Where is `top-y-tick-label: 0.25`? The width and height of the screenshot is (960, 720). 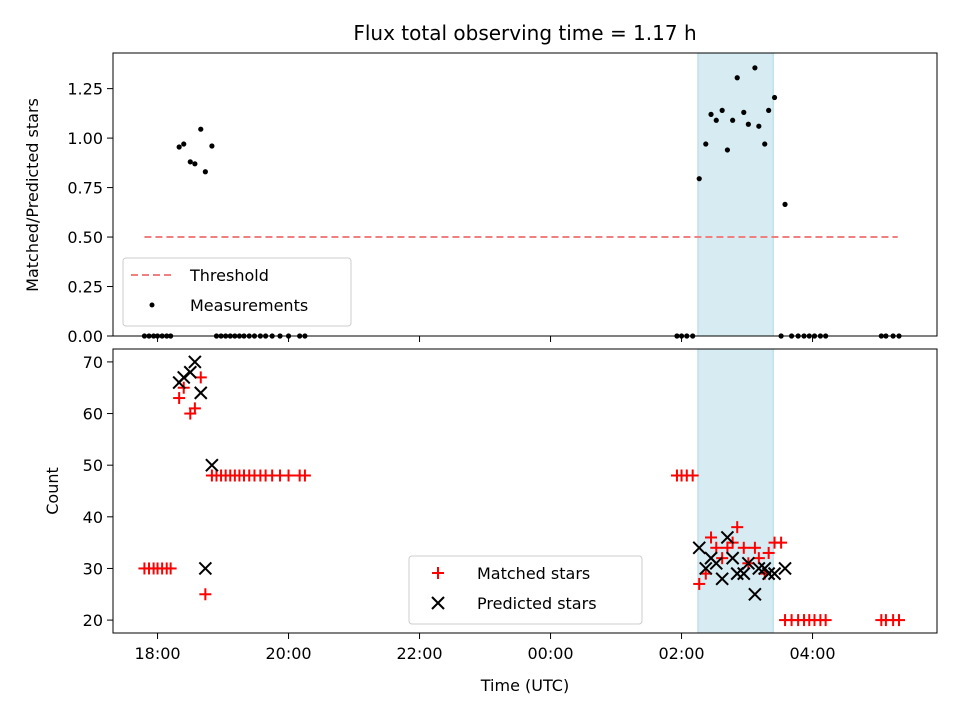 top-y-tick-label: 0.25 is located at coordinates (85, 287).